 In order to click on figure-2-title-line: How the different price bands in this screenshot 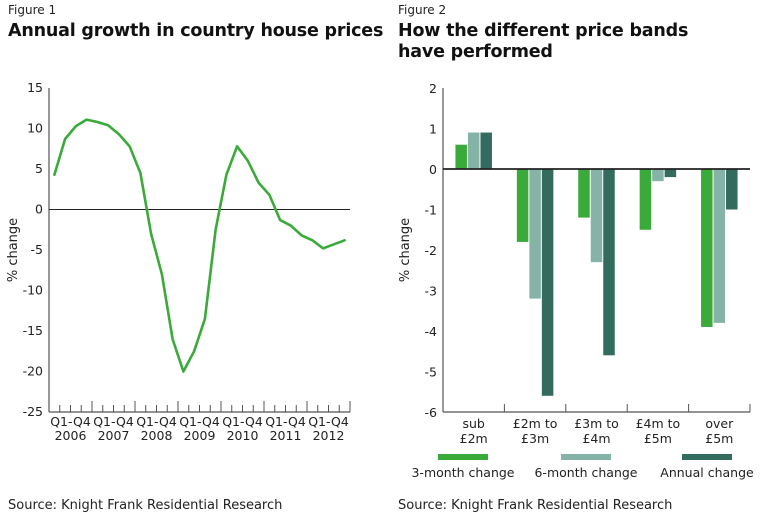, I will do `click(543, 31)`.